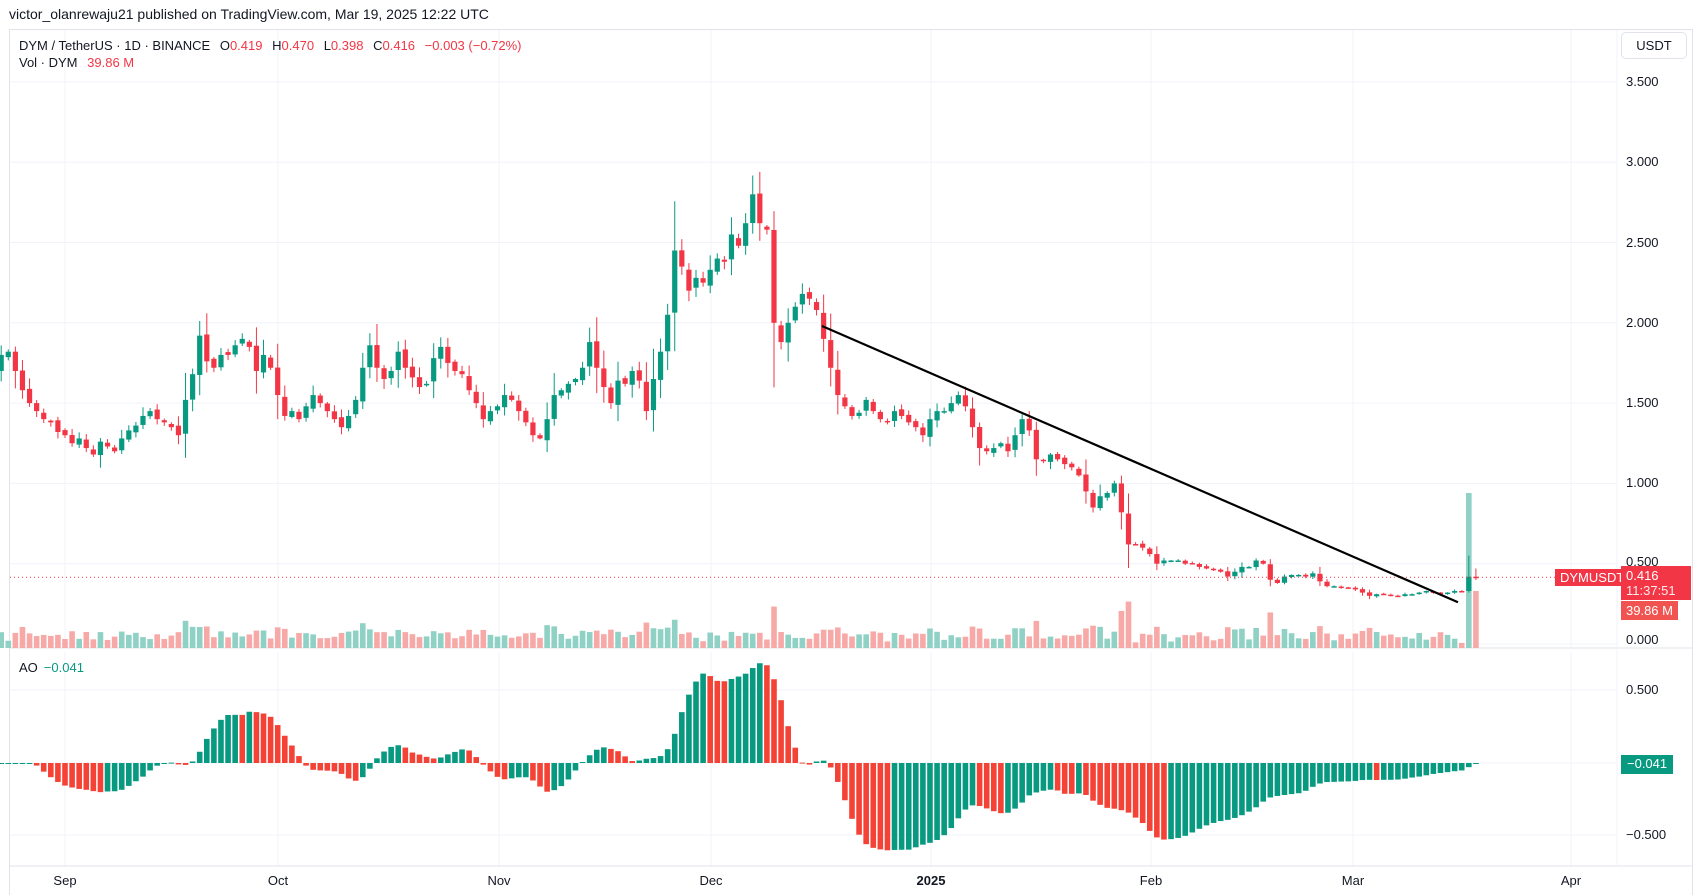 Image resolution: width=1702 pixels, height=895 pixels. I want to click on time-label: Apr, so click(1571, 880).